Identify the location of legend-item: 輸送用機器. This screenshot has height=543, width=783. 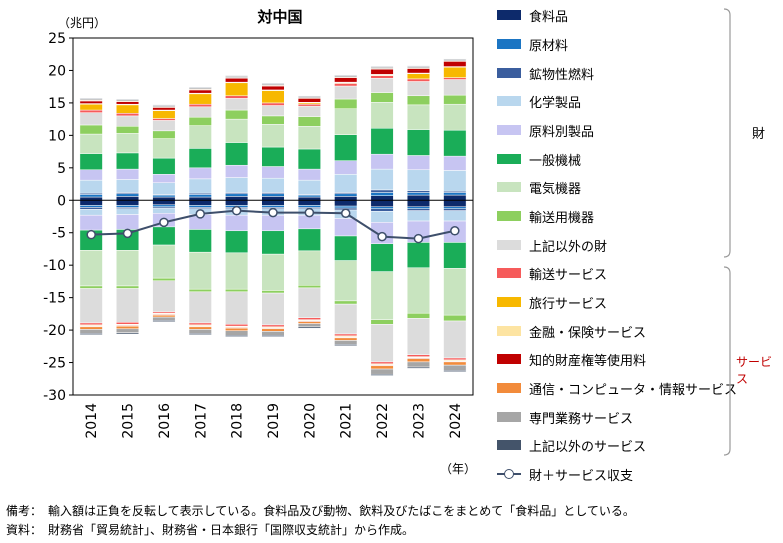
(545, 216).